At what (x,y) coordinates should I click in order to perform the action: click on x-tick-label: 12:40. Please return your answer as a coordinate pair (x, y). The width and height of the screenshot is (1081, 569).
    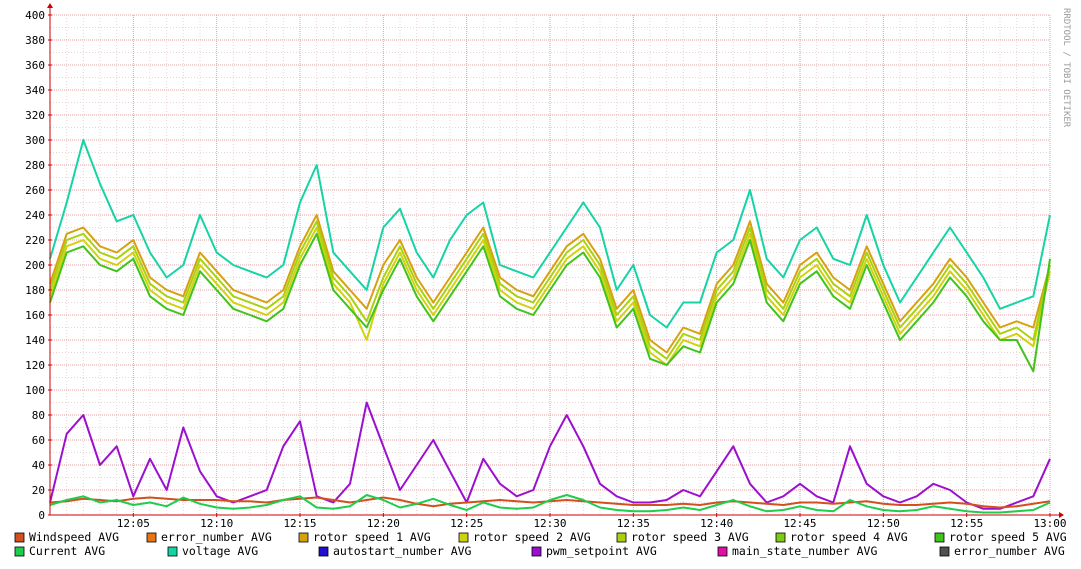
    Looking at the image, I should click on (716, 523).